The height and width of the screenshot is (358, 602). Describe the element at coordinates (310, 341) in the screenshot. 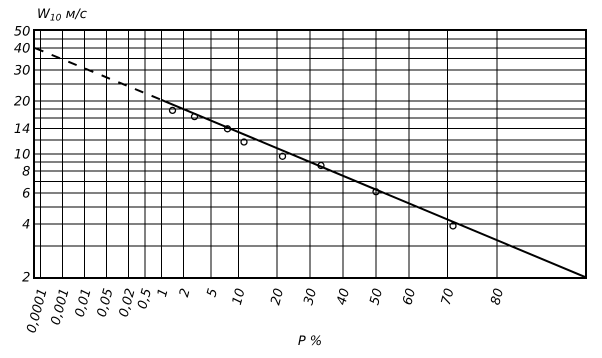

I see `x-axis-title: P %` at that location.